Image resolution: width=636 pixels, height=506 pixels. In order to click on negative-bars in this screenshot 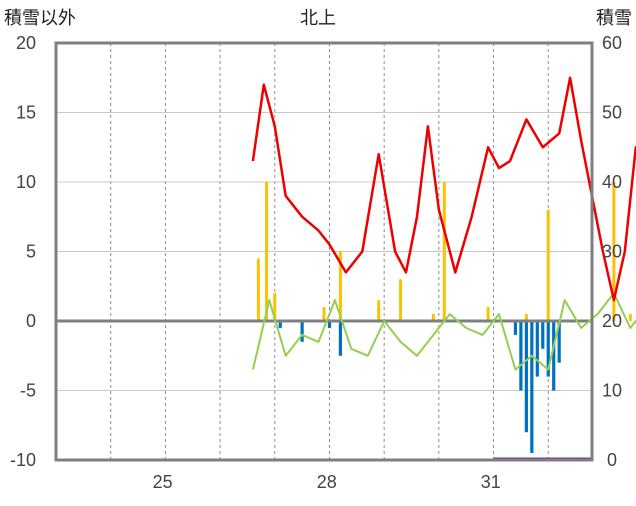, I will do `click(419, 387)`.